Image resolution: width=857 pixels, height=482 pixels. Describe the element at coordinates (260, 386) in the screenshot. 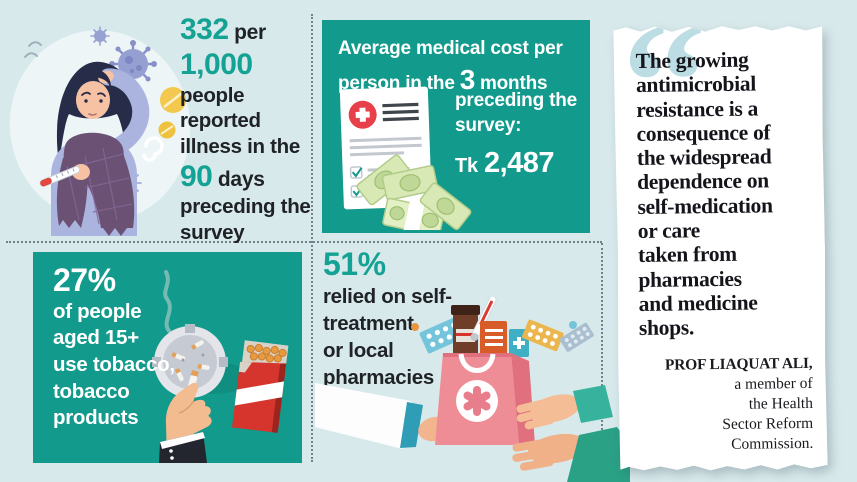

I see `cigarette-pack-icon` at that location.